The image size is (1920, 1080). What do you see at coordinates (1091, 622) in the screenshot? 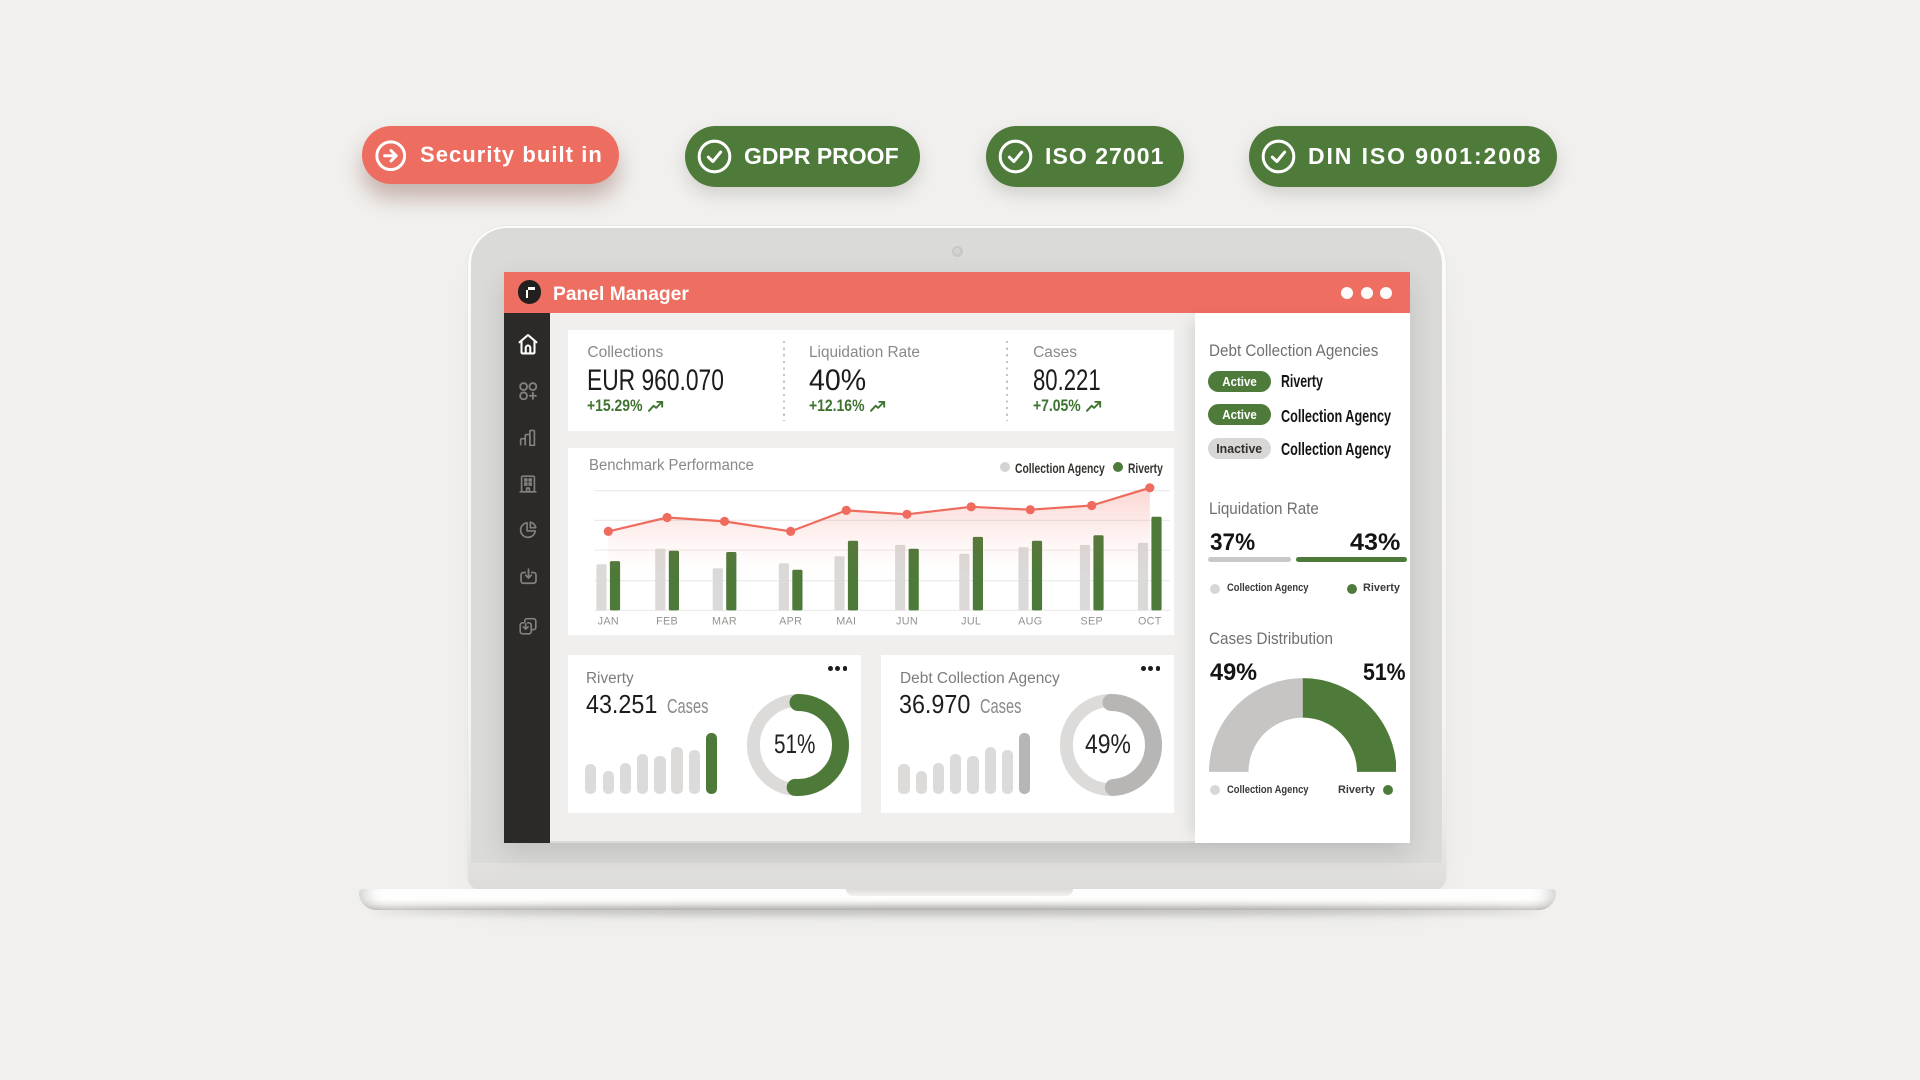
I see `svg-text: SEP` at bounding box center [1091, 622].